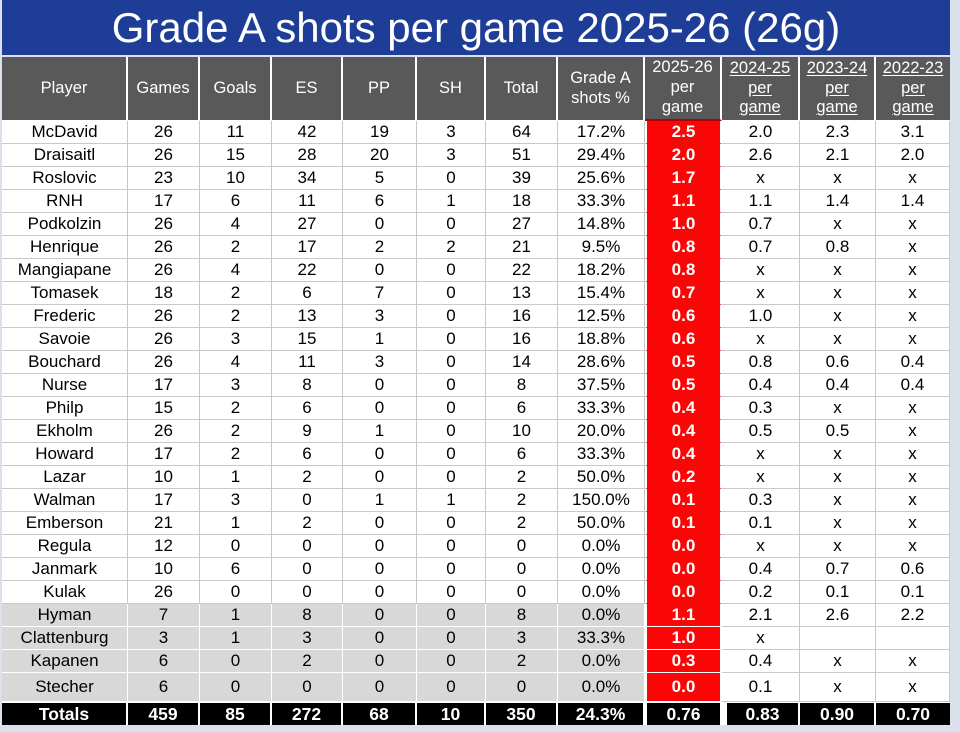  Describe the element at coordinates (476, 638) in the screenshot. I see `player-row-clattenburg: Clattenburg 3 1 3 0 0 3 33.3% 1.0 x` at that location.